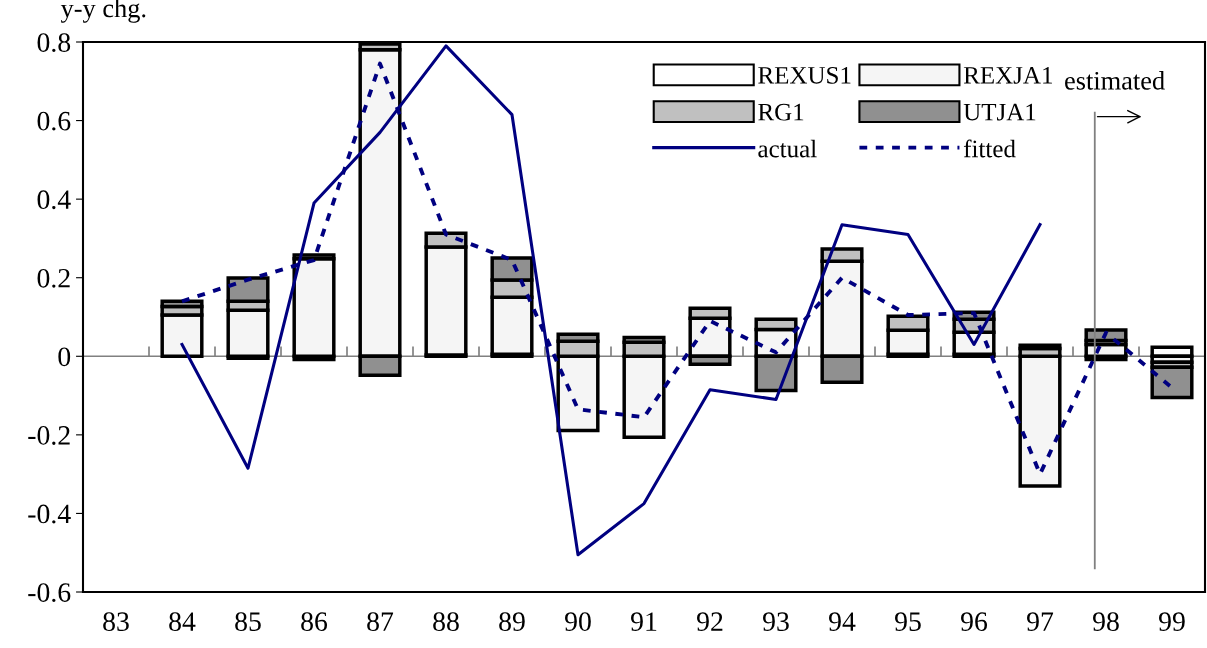 The height and width of the screenshot is (648, 1207). Describe the element at coordinates (908, 621) in the screenshot. I see `x-tick-label: 95` at that location.